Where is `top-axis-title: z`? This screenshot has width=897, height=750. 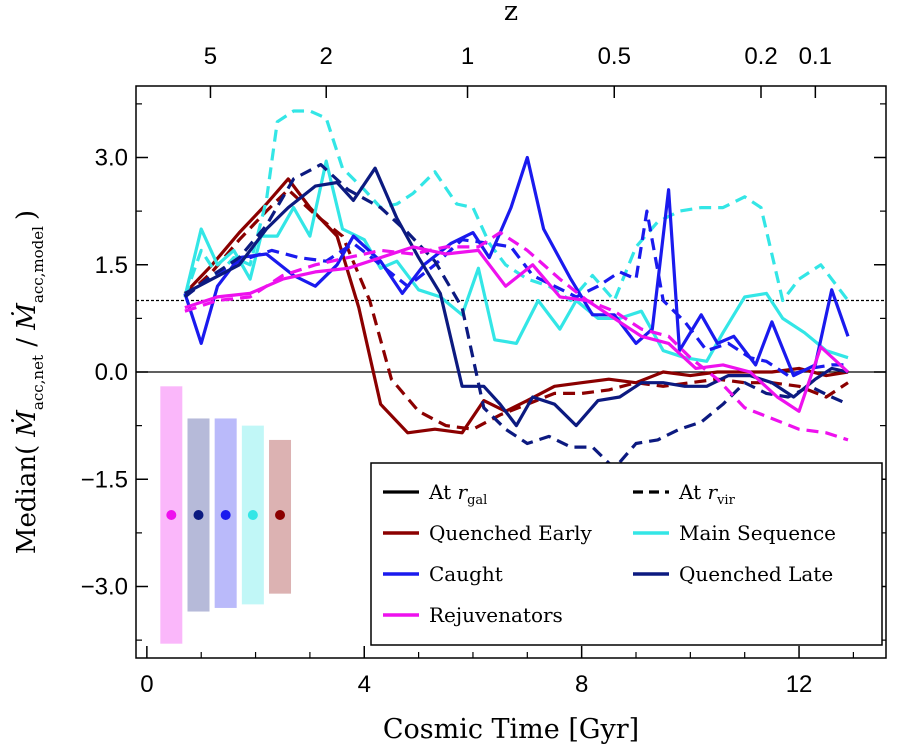 top-axis-title: z is located at coordinates (511, 13).